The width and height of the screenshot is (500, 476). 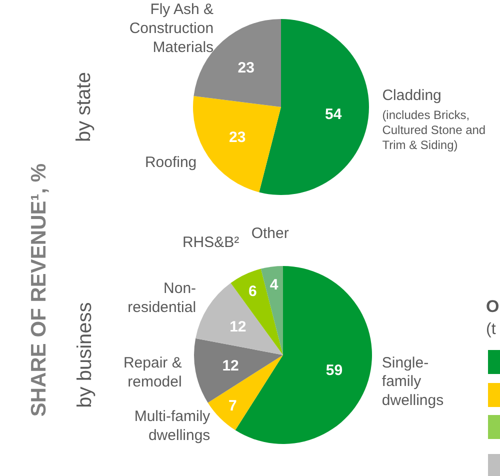 I want to click on slice-label: Cladding (includes Bricks, Cultured Stone and Trim & Siding), so click(x=434, y=119).